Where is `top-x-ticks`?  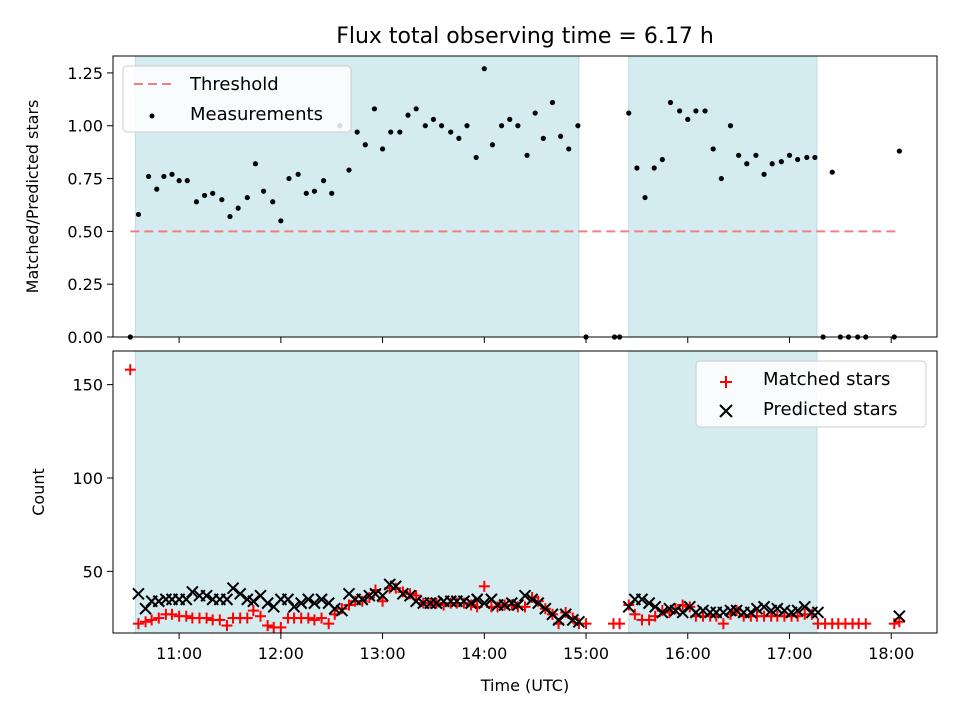 top-x-ticks is located at coordinates (535, 340).